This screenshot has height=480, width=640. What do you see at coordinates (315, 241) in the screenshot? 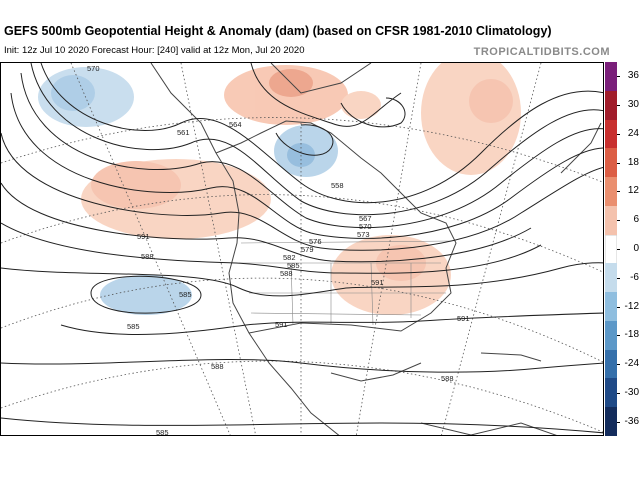
I see `contour-label: 576` at bounding box center [315, 241].